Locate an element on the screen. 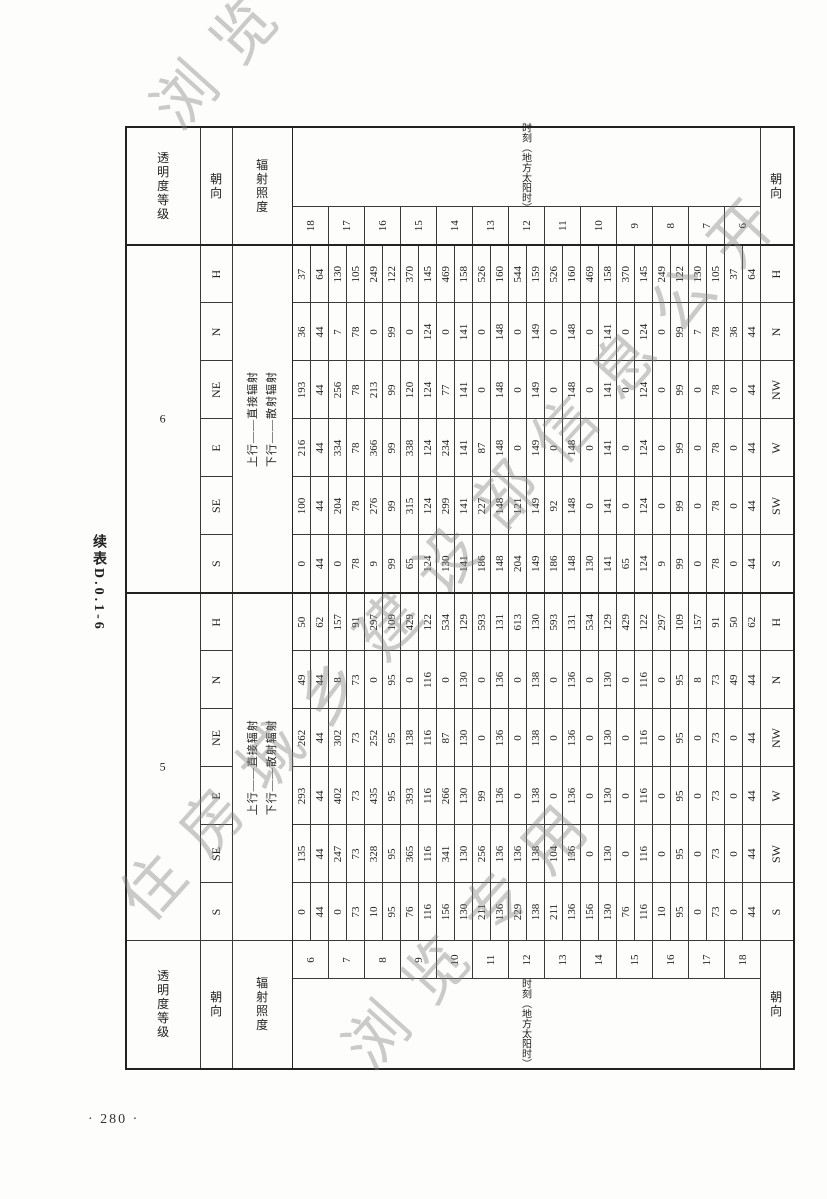 The height and width of the screenshot is (1199, 827). level-6-span-cell: 6 is located at coordinates (163, 418).